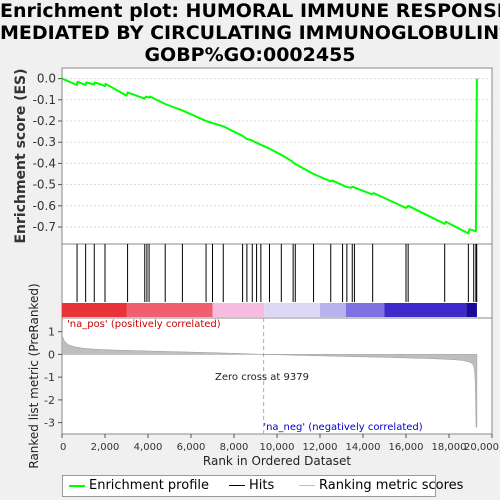 The image size is (500, 500). What do you see at coordinates (320, 447) in the screenshot?
I see `x-tick-label: 12,000` at bounding box center [320, 447].